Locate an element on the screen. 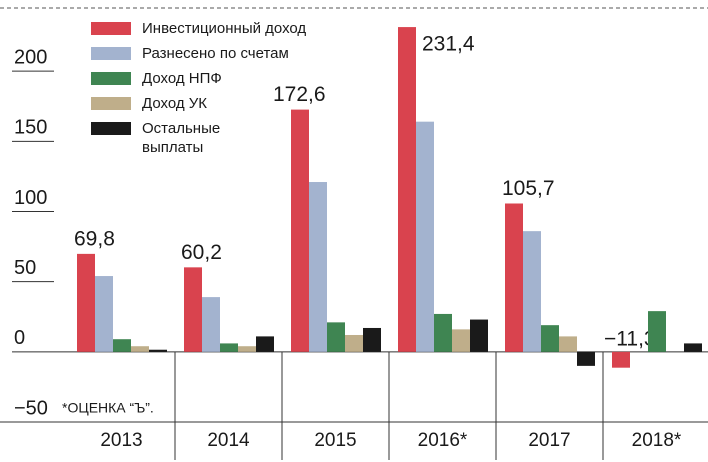 This screenshot has width=708, height=462. x-tick-label: 2017 is located at coordinates (549, 440).